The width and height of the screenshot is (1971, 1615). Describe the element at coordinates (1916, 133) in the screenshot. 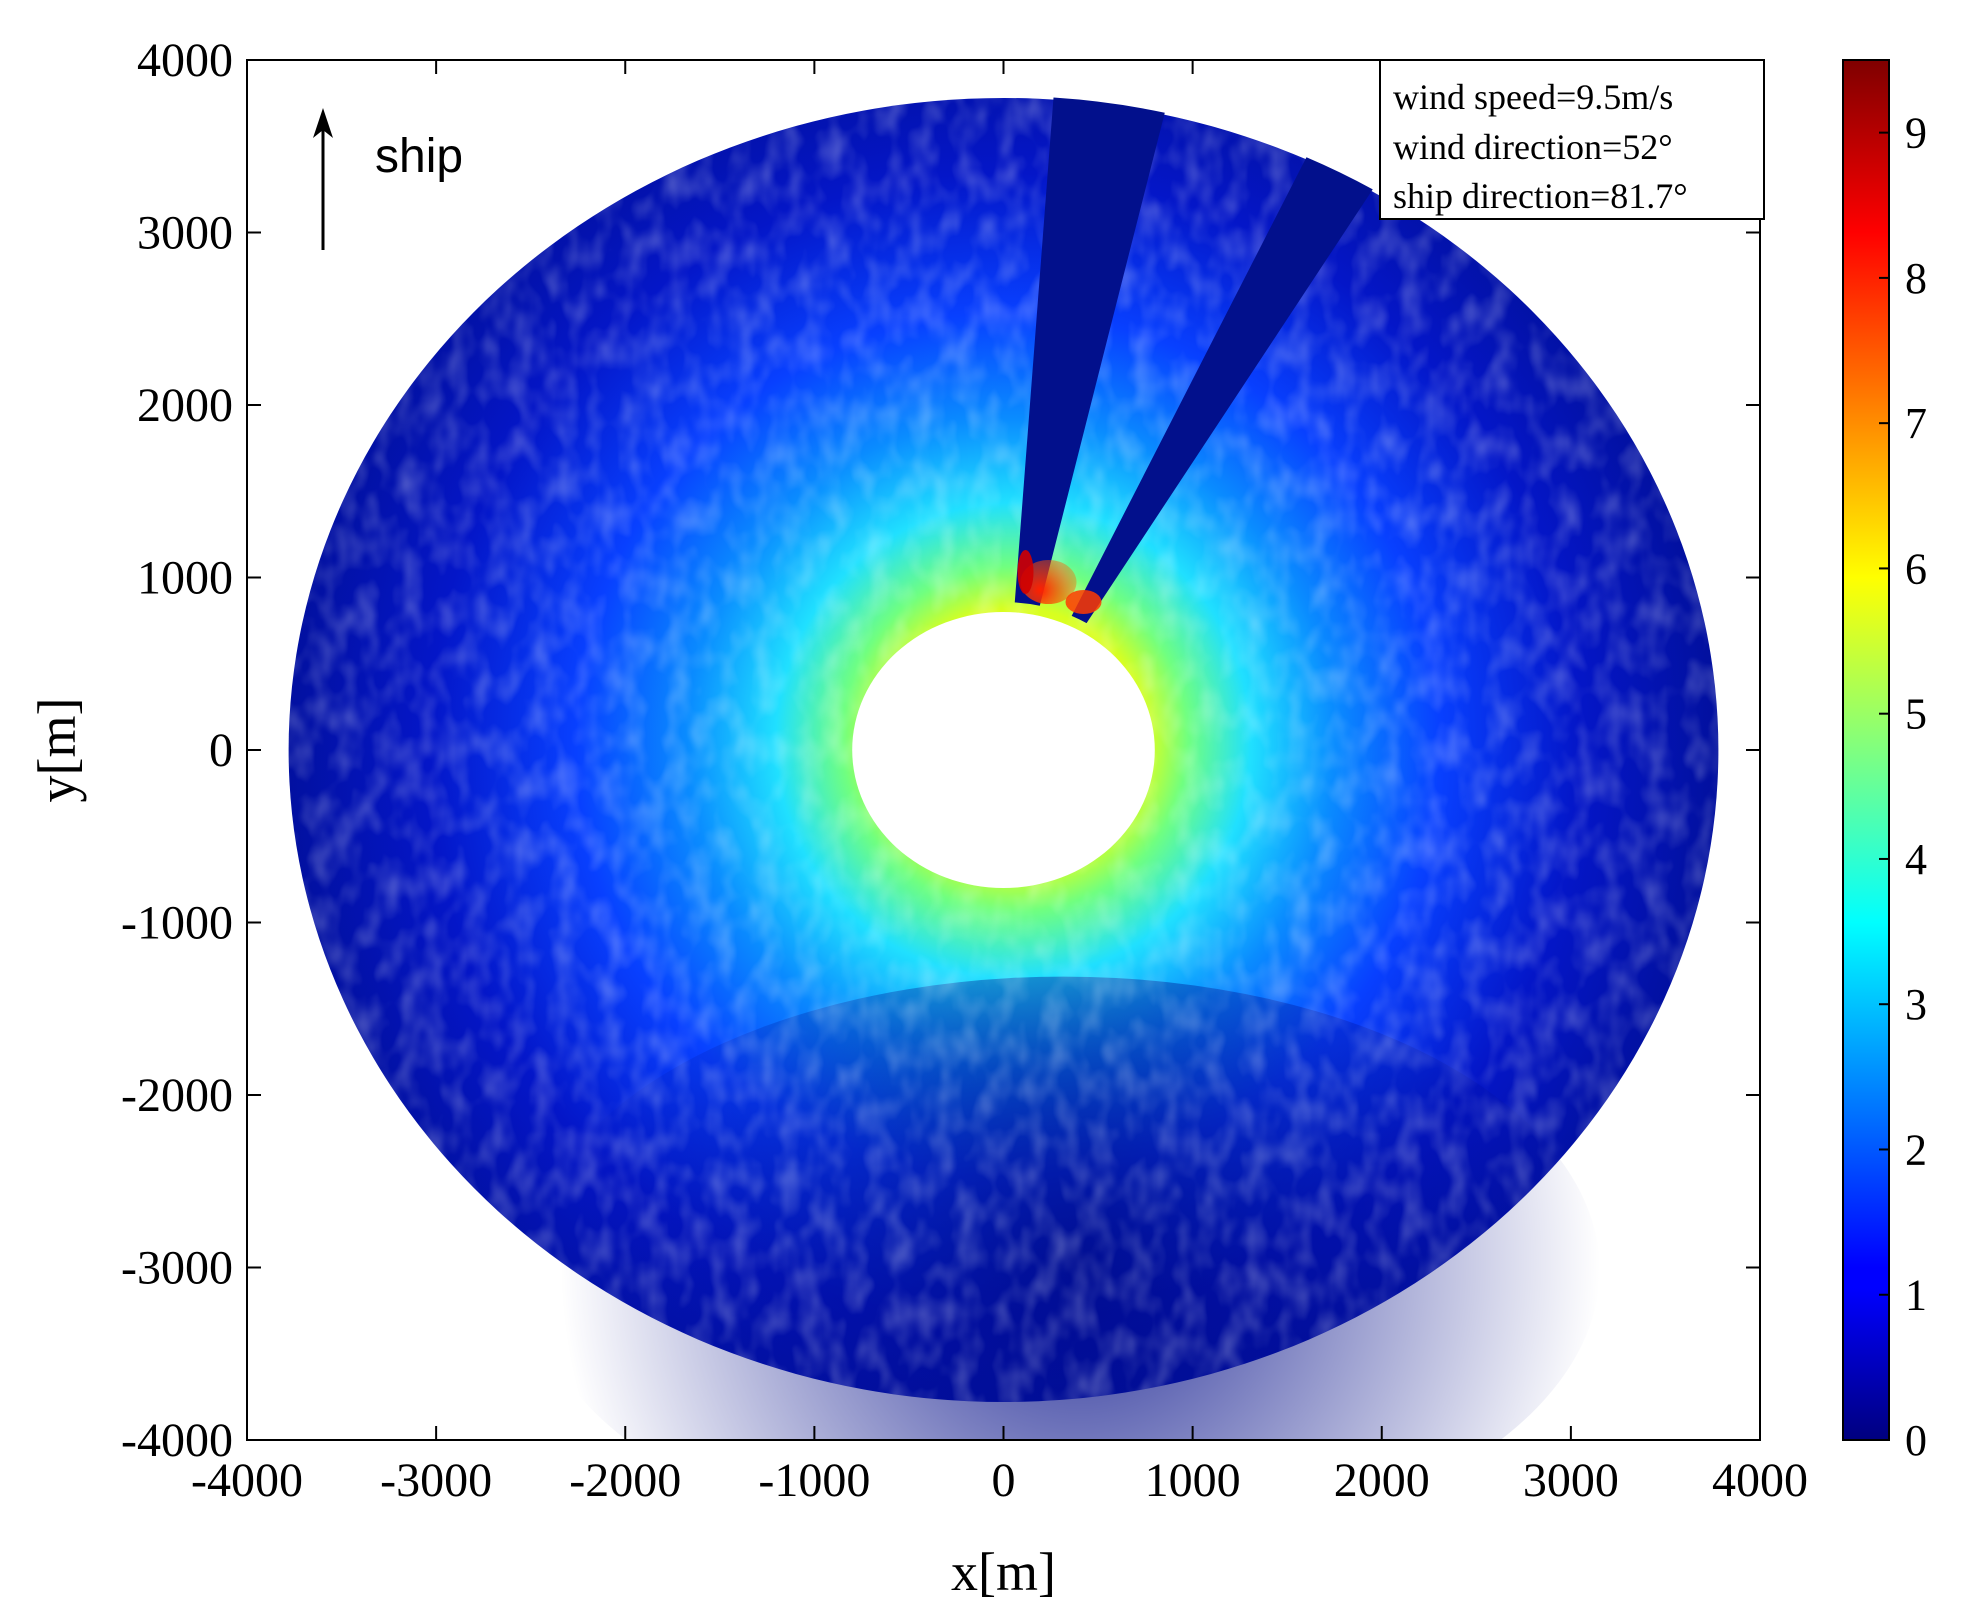

I see `colorbar-tick-label: 9` at that location.